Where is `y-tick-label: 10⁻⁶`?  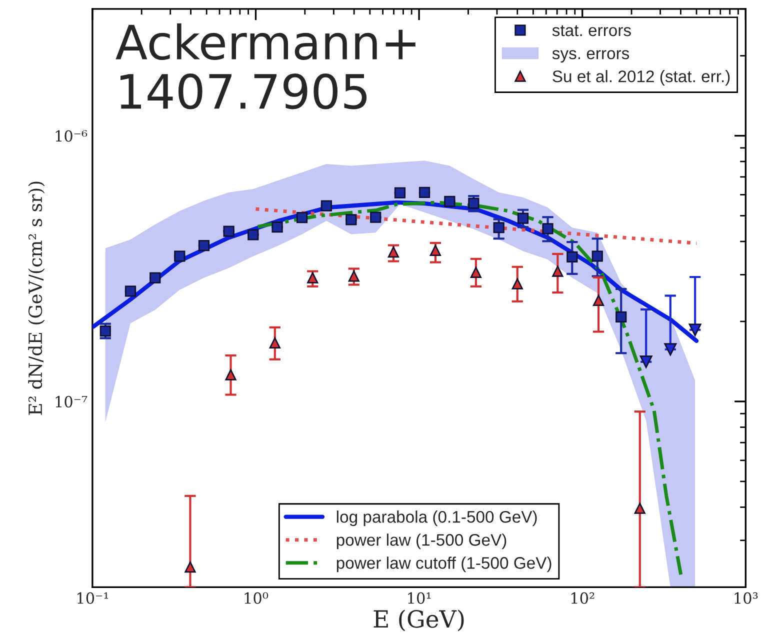
y-tick-label: 10⁻⁶ is located at coordinates (72, 136).